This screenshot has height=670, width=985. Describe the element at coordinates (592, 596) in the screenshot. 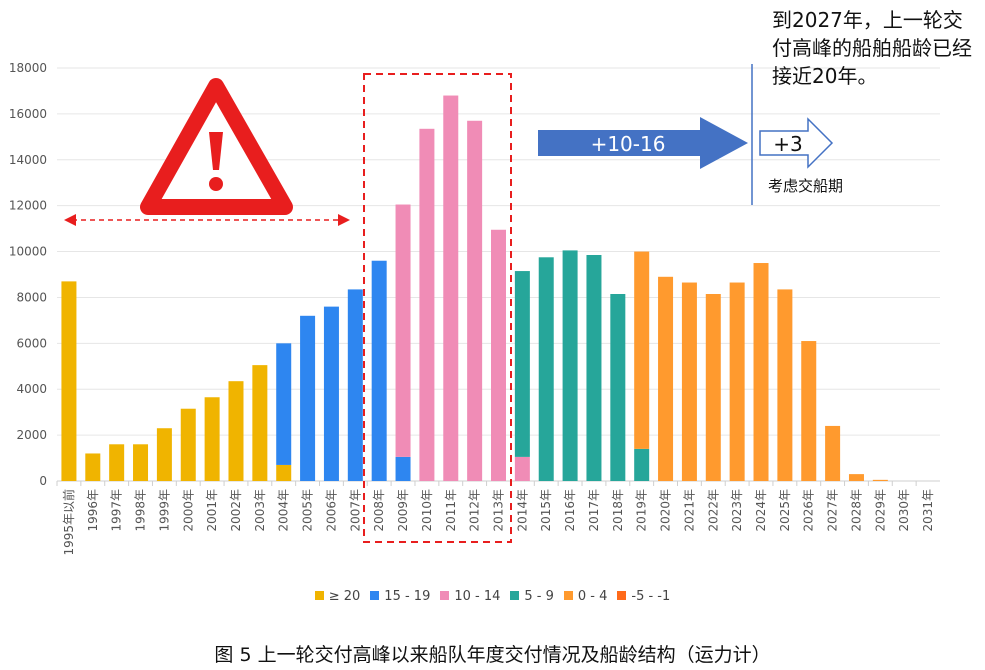

I see `legend-label: 0 - 4` at that location.